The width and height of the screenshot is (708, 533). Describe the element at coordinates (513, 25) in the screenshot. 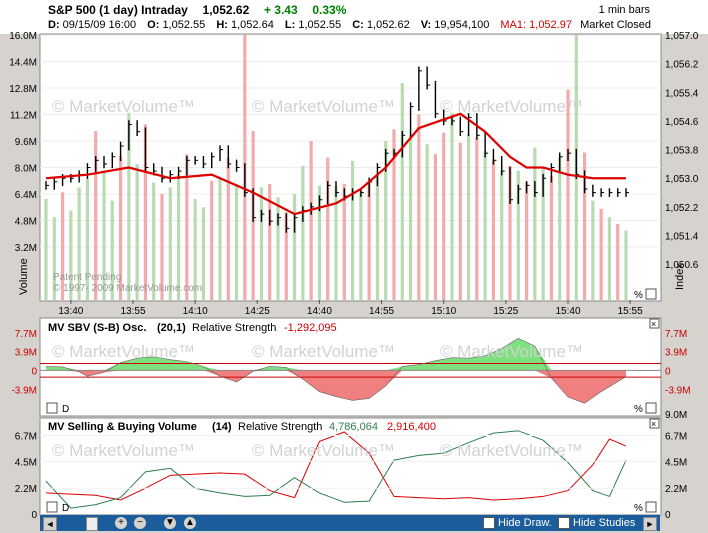

I see `ma-label: MA1:` at that location.